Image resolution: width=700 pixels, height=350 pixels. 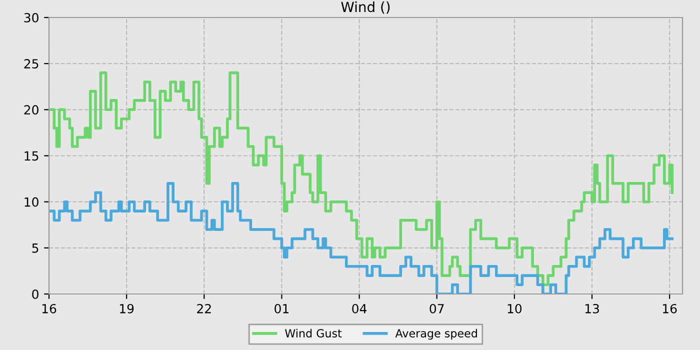 What do you see at coordinates (204, 309) in the screenshot?
I see `x-tick-label: 22` at bounding box center [204, 309].